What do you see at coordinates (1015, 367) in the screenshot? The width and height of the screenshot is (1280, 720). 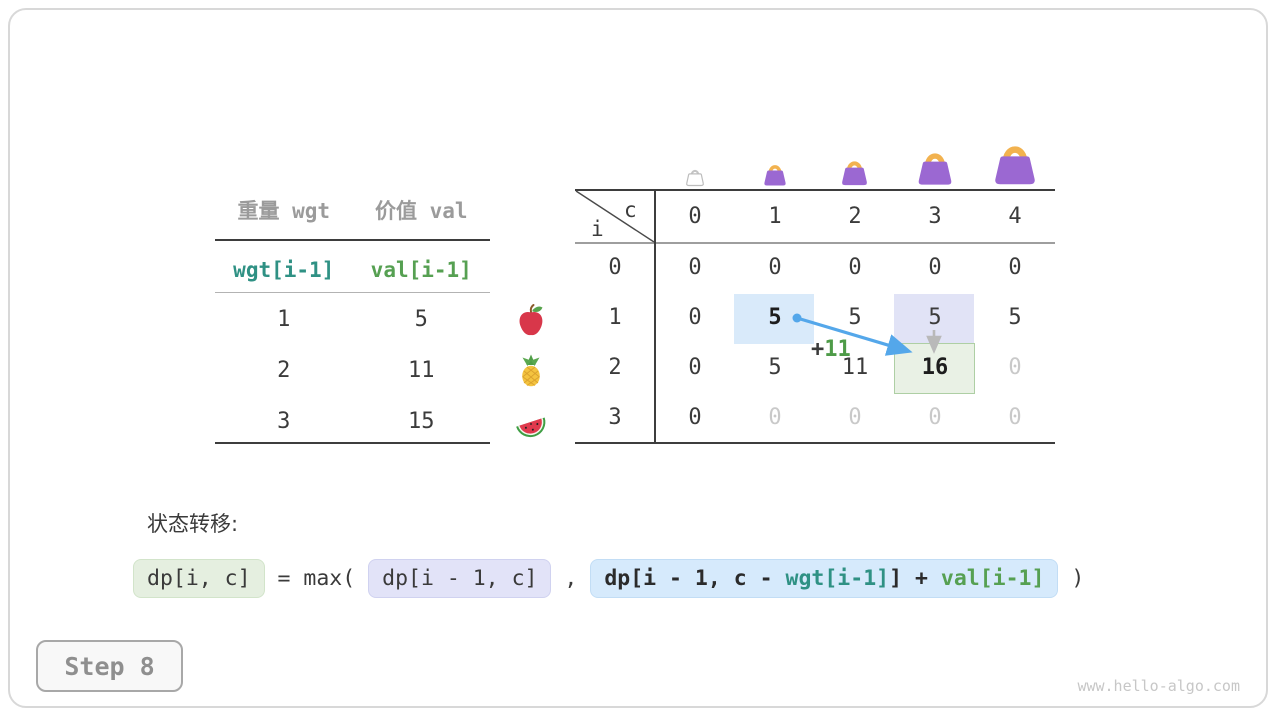 I see `dp-cell-2-4: 0` at bounding box center [1015, 367].